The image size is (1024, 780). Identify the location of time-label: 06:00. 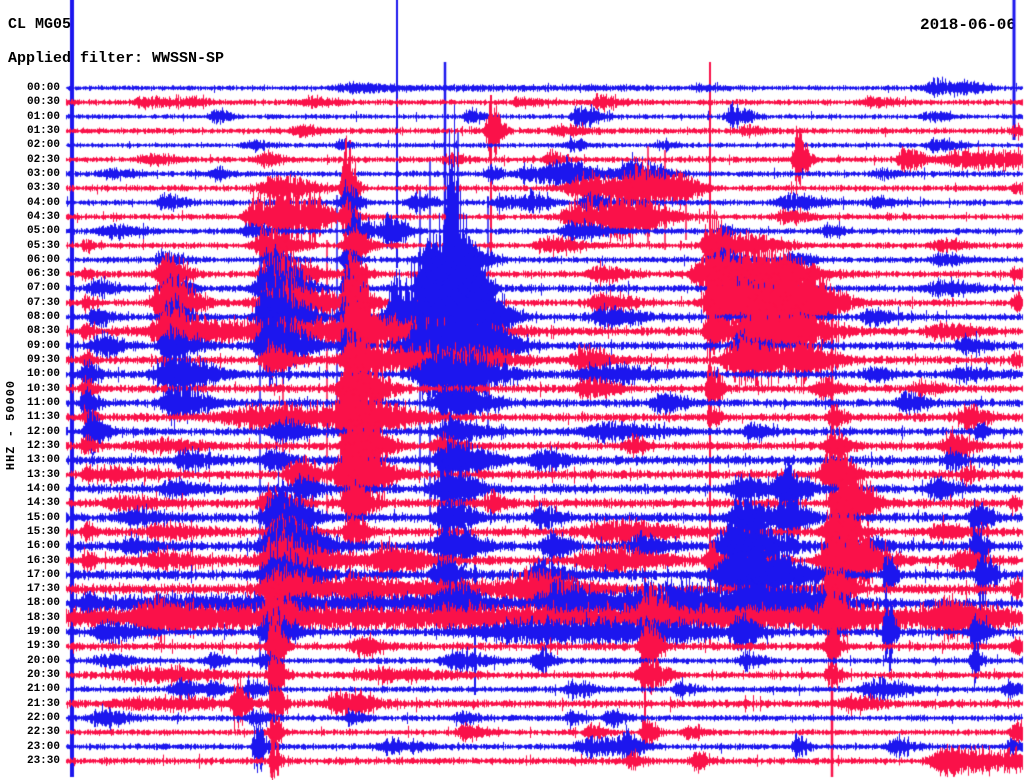
(43, 259).